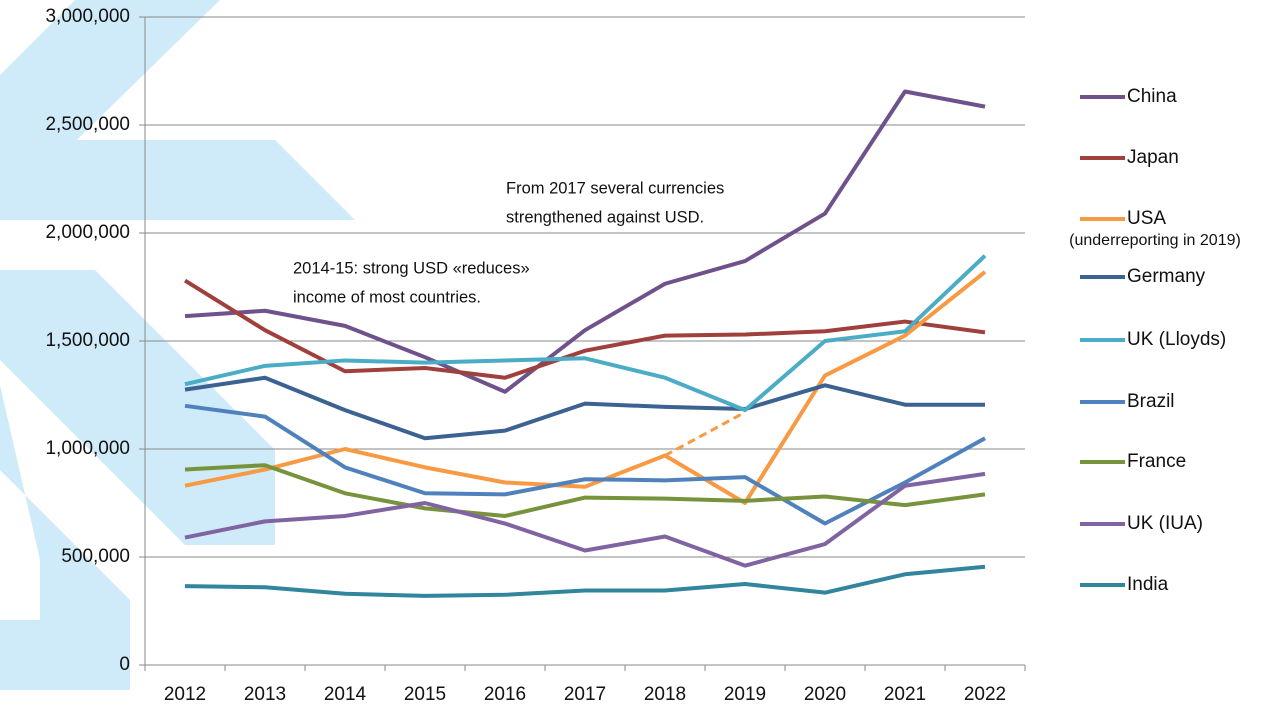 The image size is (1267, 710). I want to click on x-tick-label: 2013, so click(265, 694).